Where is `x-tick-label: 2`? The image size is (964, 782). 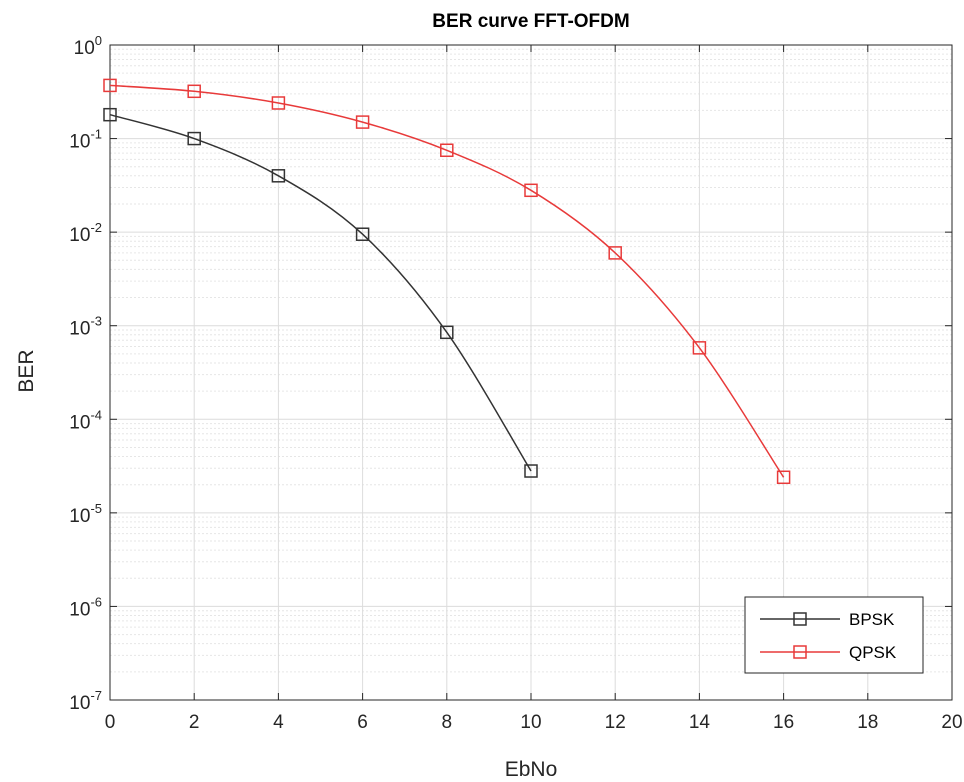
x-tick-label: 2 is located at coordinates (194, 722).